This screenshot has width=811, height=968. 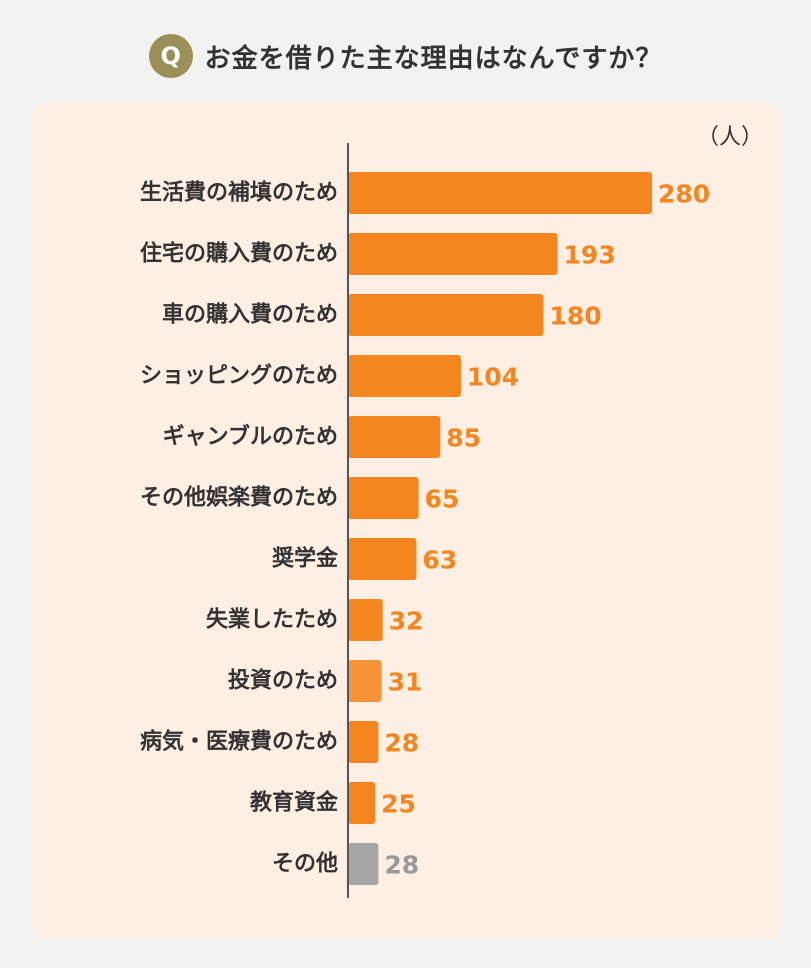 I want to click on category-label: その他娯楽費のため, so click(x=239, y=498).